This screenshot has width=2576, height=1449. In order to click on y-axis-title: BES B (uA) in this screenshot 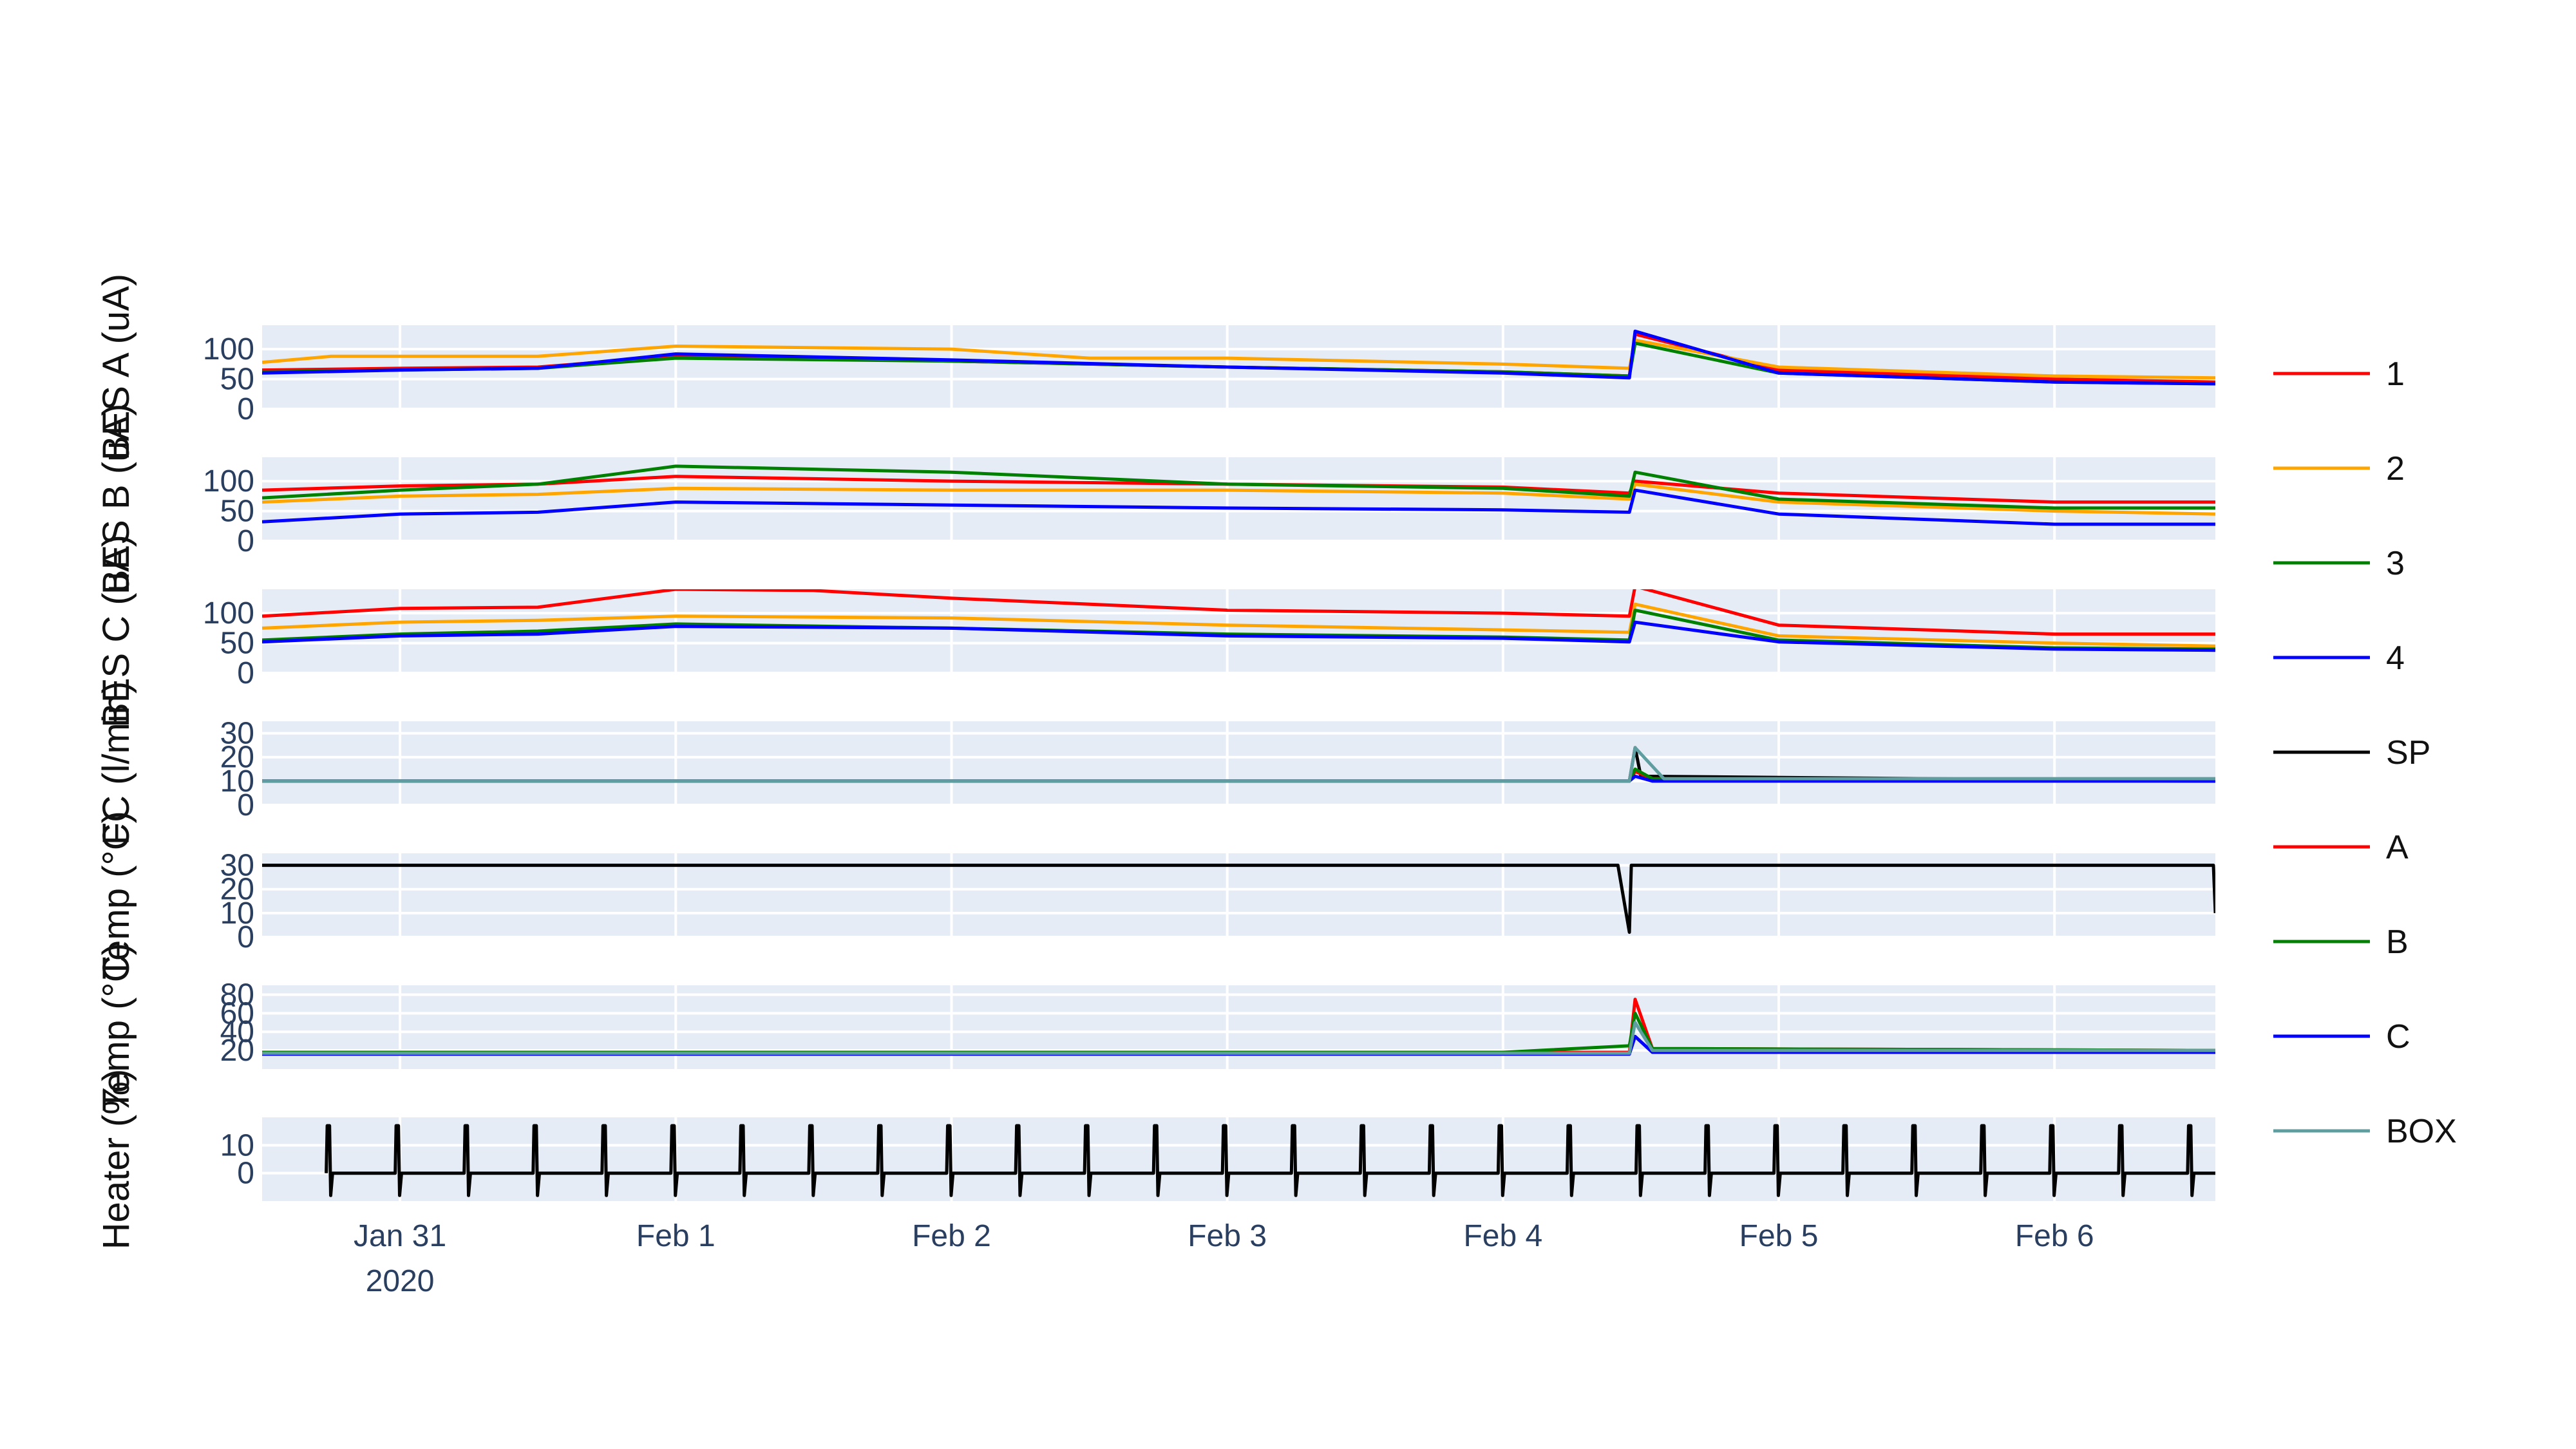, I will do `click(116, 499)`.